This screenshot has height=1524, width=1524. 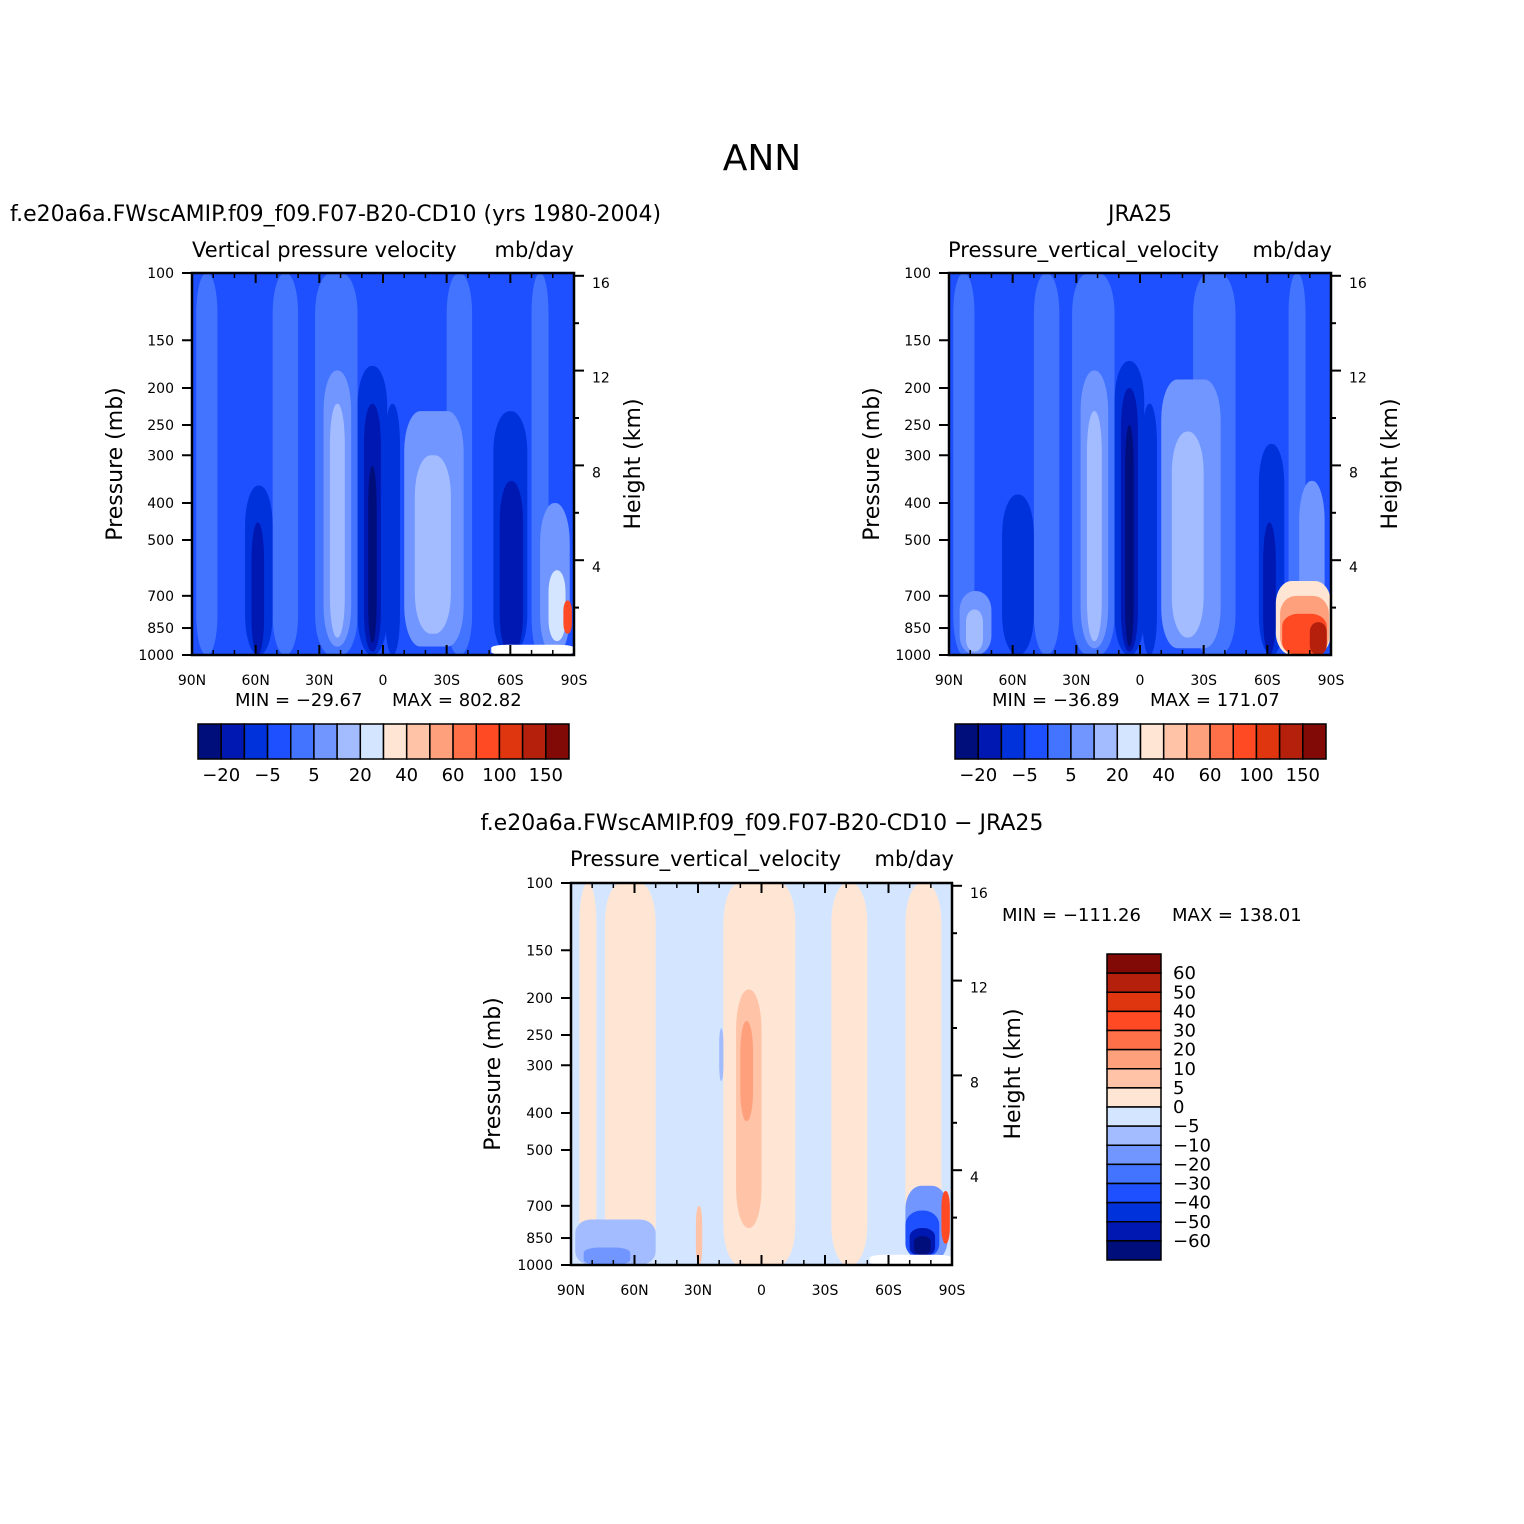 What do you see at coordinates (1140, 214) in the screenshot?
I see `panel2-title: JRA25` at bounding box center [1140, 214].